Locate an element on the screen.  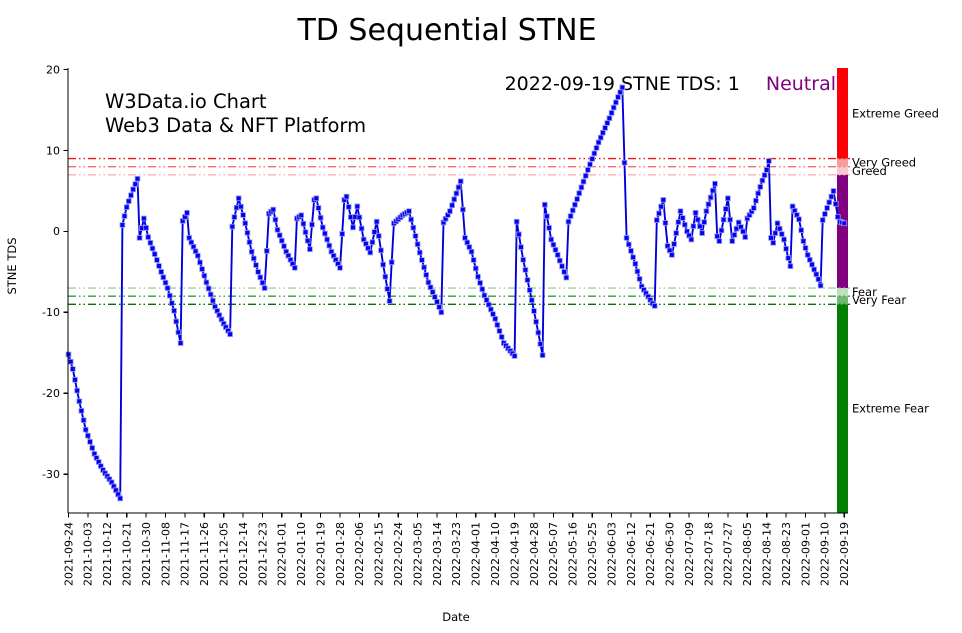
x-tick-label: 2022-06-12 is located at coordinates (631, 554).